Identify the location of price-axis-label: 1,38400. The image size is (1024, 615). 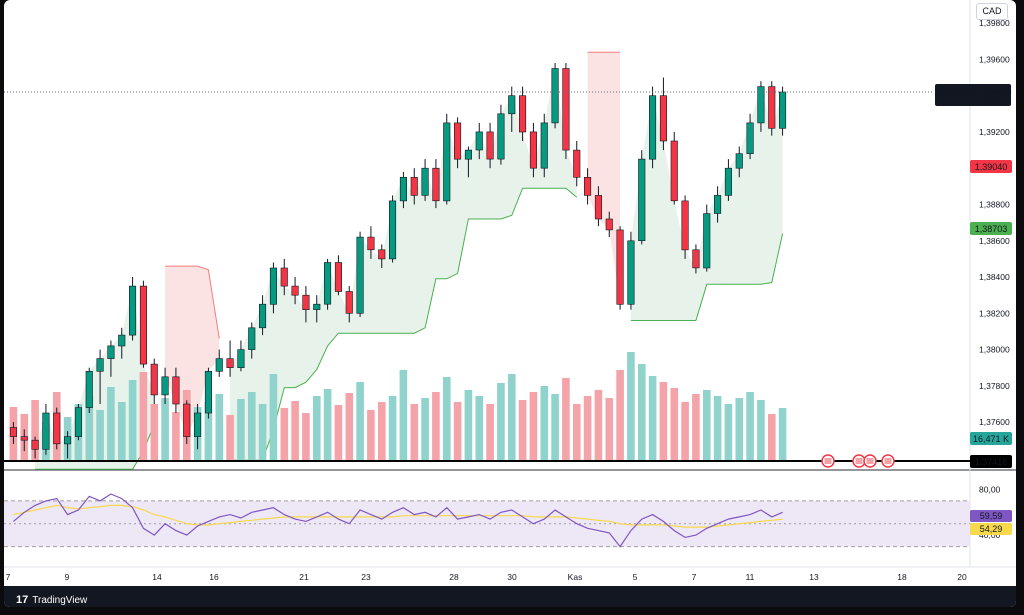
(994, 277).